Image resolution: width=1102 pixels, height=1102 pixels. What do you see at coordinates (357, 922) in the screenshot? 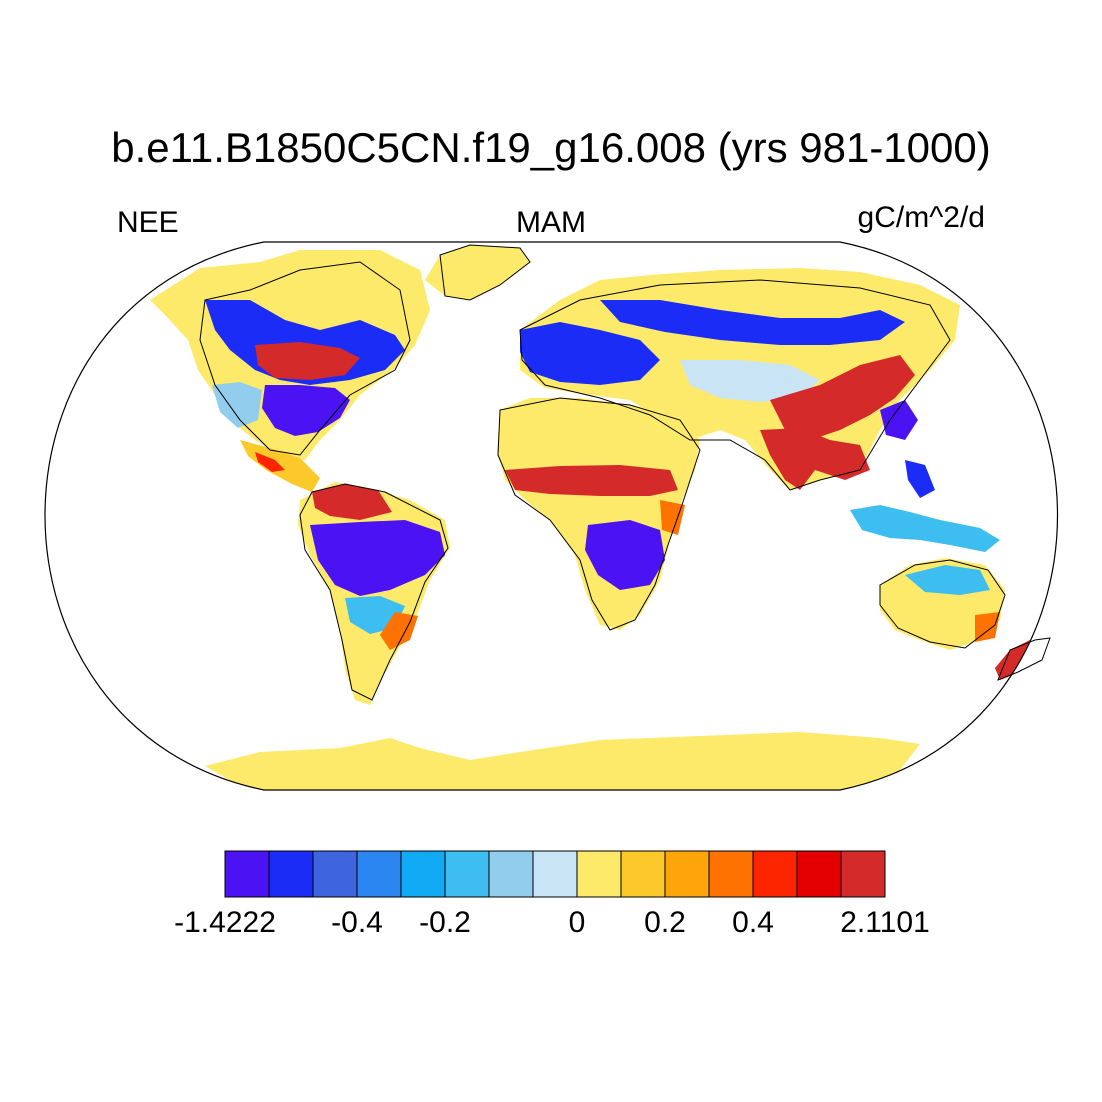
I see `colorbar-tick-label: -0.4` at bounding box center [357, 922].